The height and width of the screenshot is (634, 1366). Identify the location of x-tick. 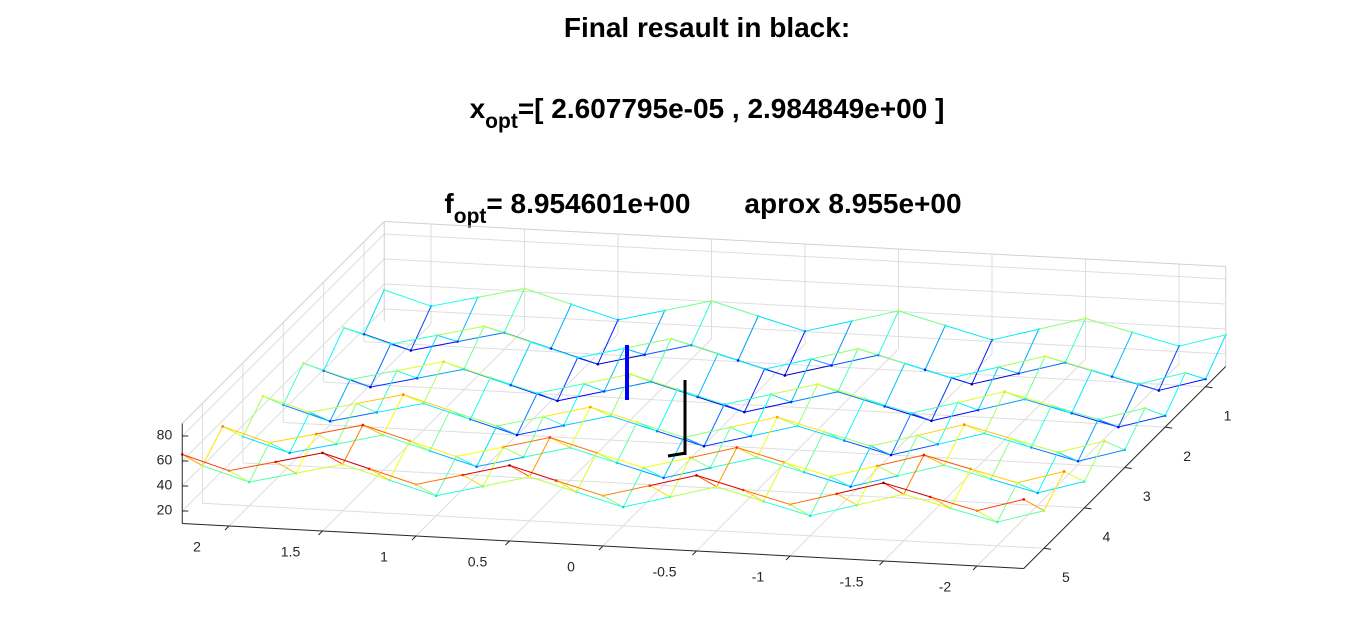
(414, 538).